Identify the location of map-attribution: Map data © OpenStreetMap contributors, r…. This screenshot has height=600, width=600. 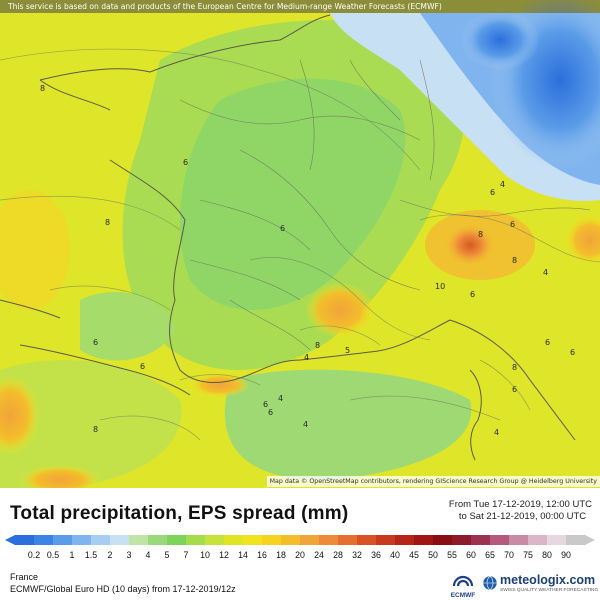
(433, 481).